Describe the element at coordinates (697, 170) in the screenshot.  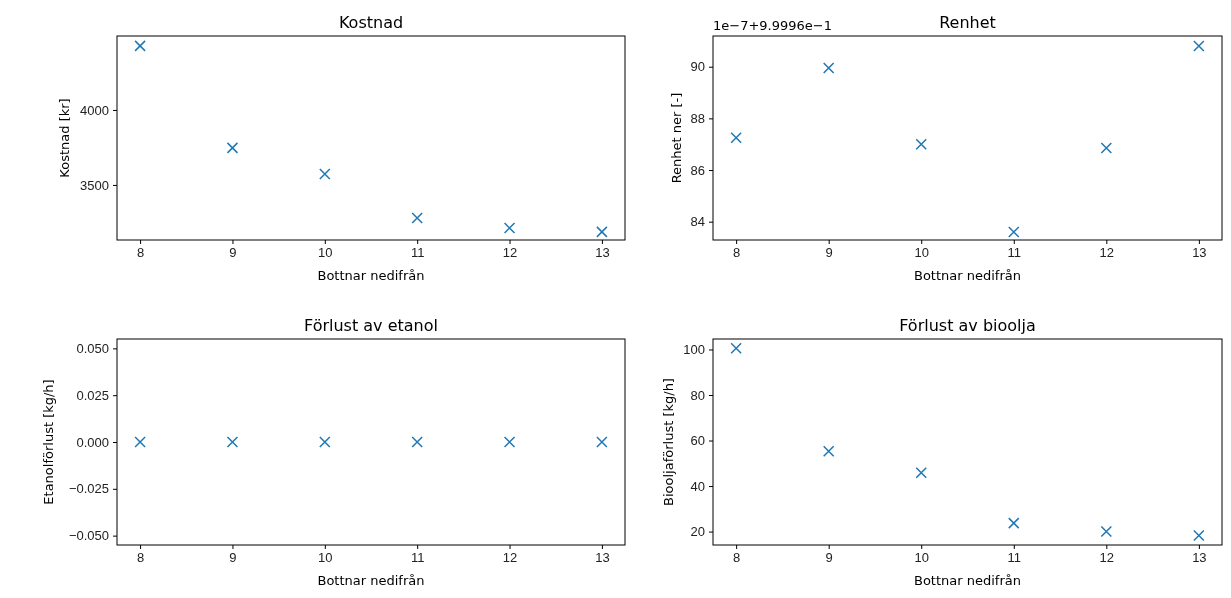
I see `y-tick-label: 86` at that location.